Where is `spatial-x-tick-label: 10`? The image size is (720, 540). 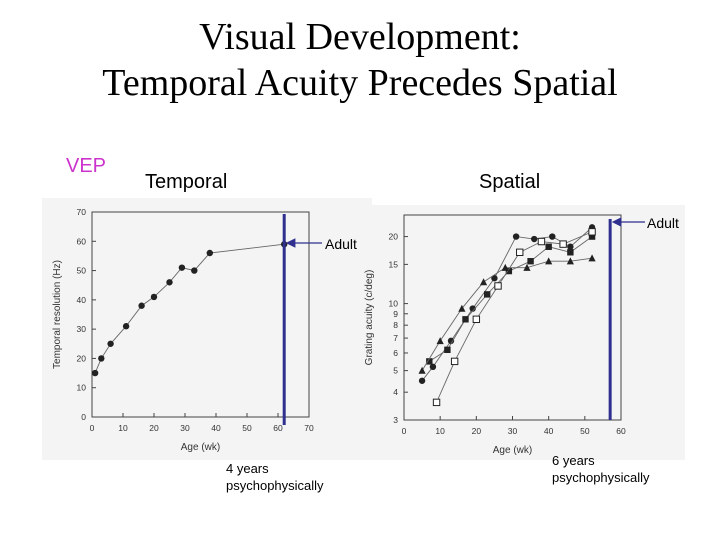
spatial-x-tick-label: 10 is located at coordinates (440, 431).